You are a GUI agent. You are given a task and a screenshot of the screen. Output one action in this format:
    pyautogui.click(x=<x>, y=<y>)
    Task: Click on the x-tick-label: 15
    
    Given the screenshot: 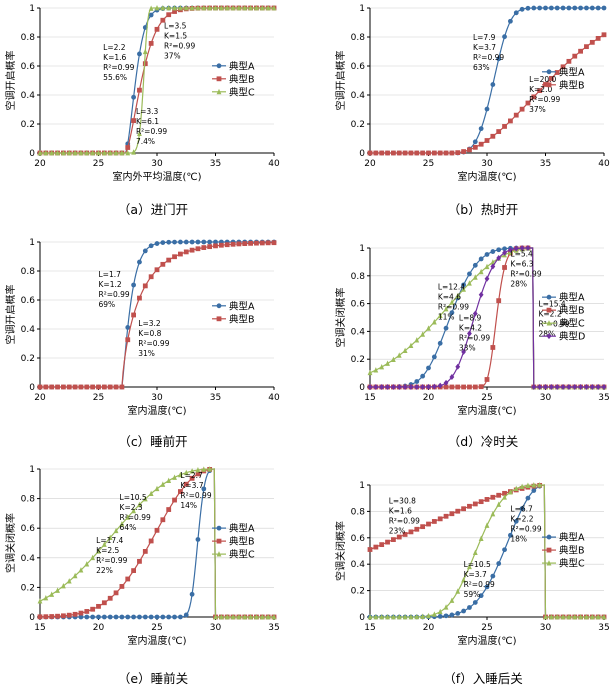 What is the action you would take?
    pyautogui.click(x=369, y=628)
    